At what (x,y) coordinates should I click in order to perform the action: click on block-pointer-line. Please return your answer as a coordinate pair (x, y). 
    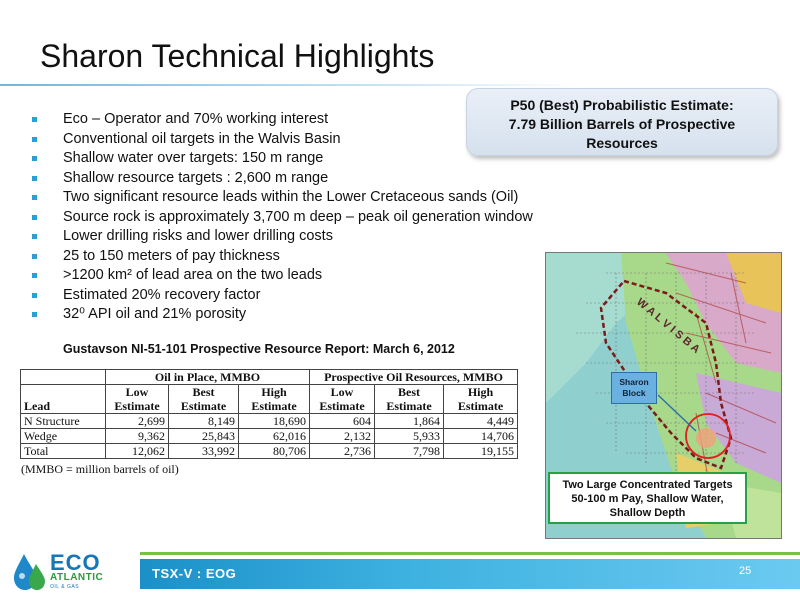
    Looking at the image, I should click on (677, 413).